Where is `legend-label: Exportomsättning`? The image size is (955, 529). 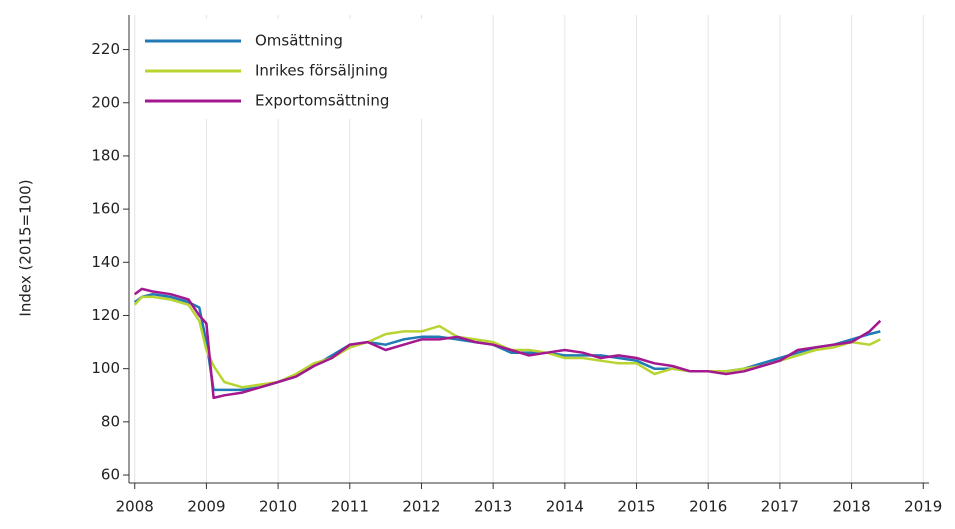 legend-label: Exportomsättning is located at coordinates (322, 101).